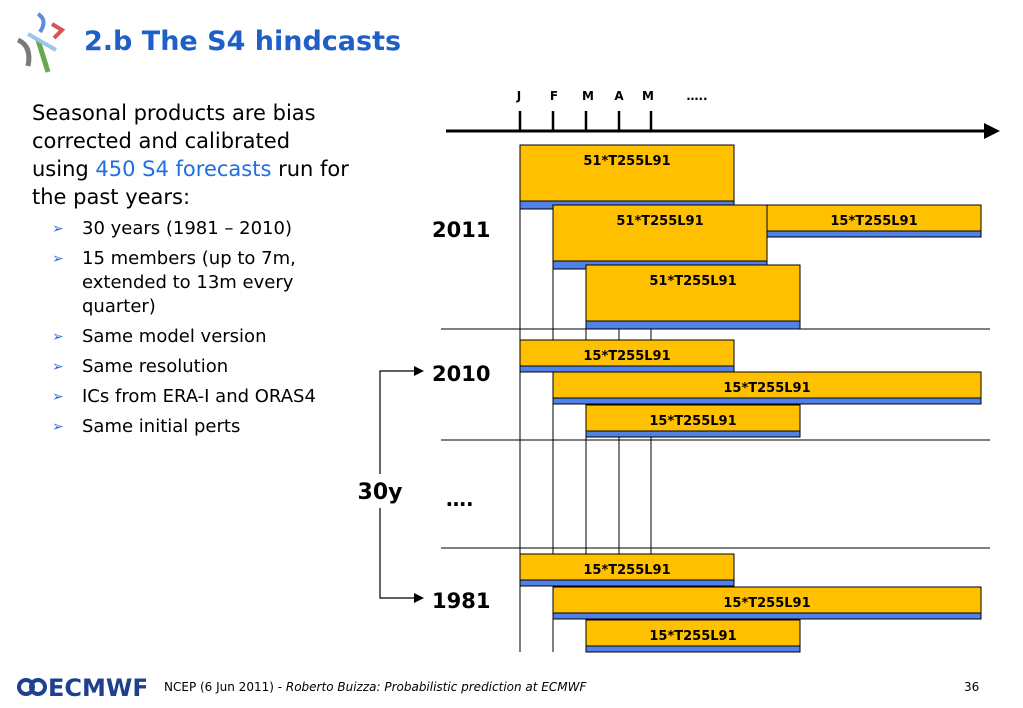 The height and width of the screenshot is (708, 1023). Describe the element at coordinates (190, 183) in the screenshot. I see `intro-text-2: run for the past years:` at that location.